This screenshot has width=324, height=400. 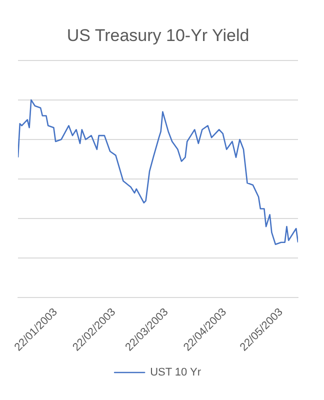 What do you see at coordinates (176, 372) in the screenshot?
I see `legend-label: UST 10 Yr` at bounding box center [176, 372].